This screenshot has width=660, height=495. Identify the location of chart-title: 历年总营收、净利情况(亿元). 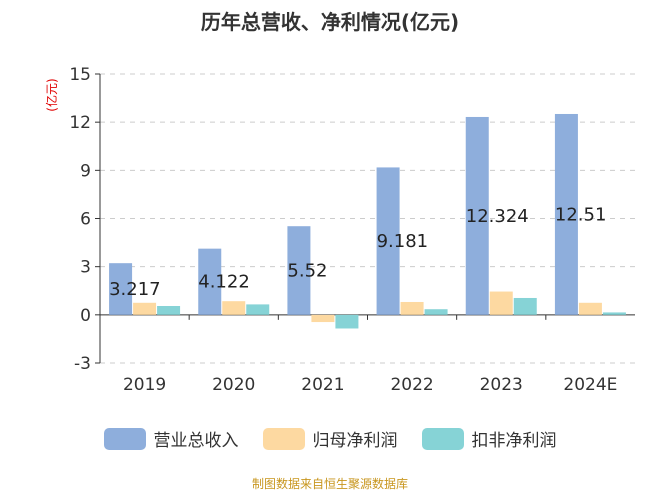
(330, 22).